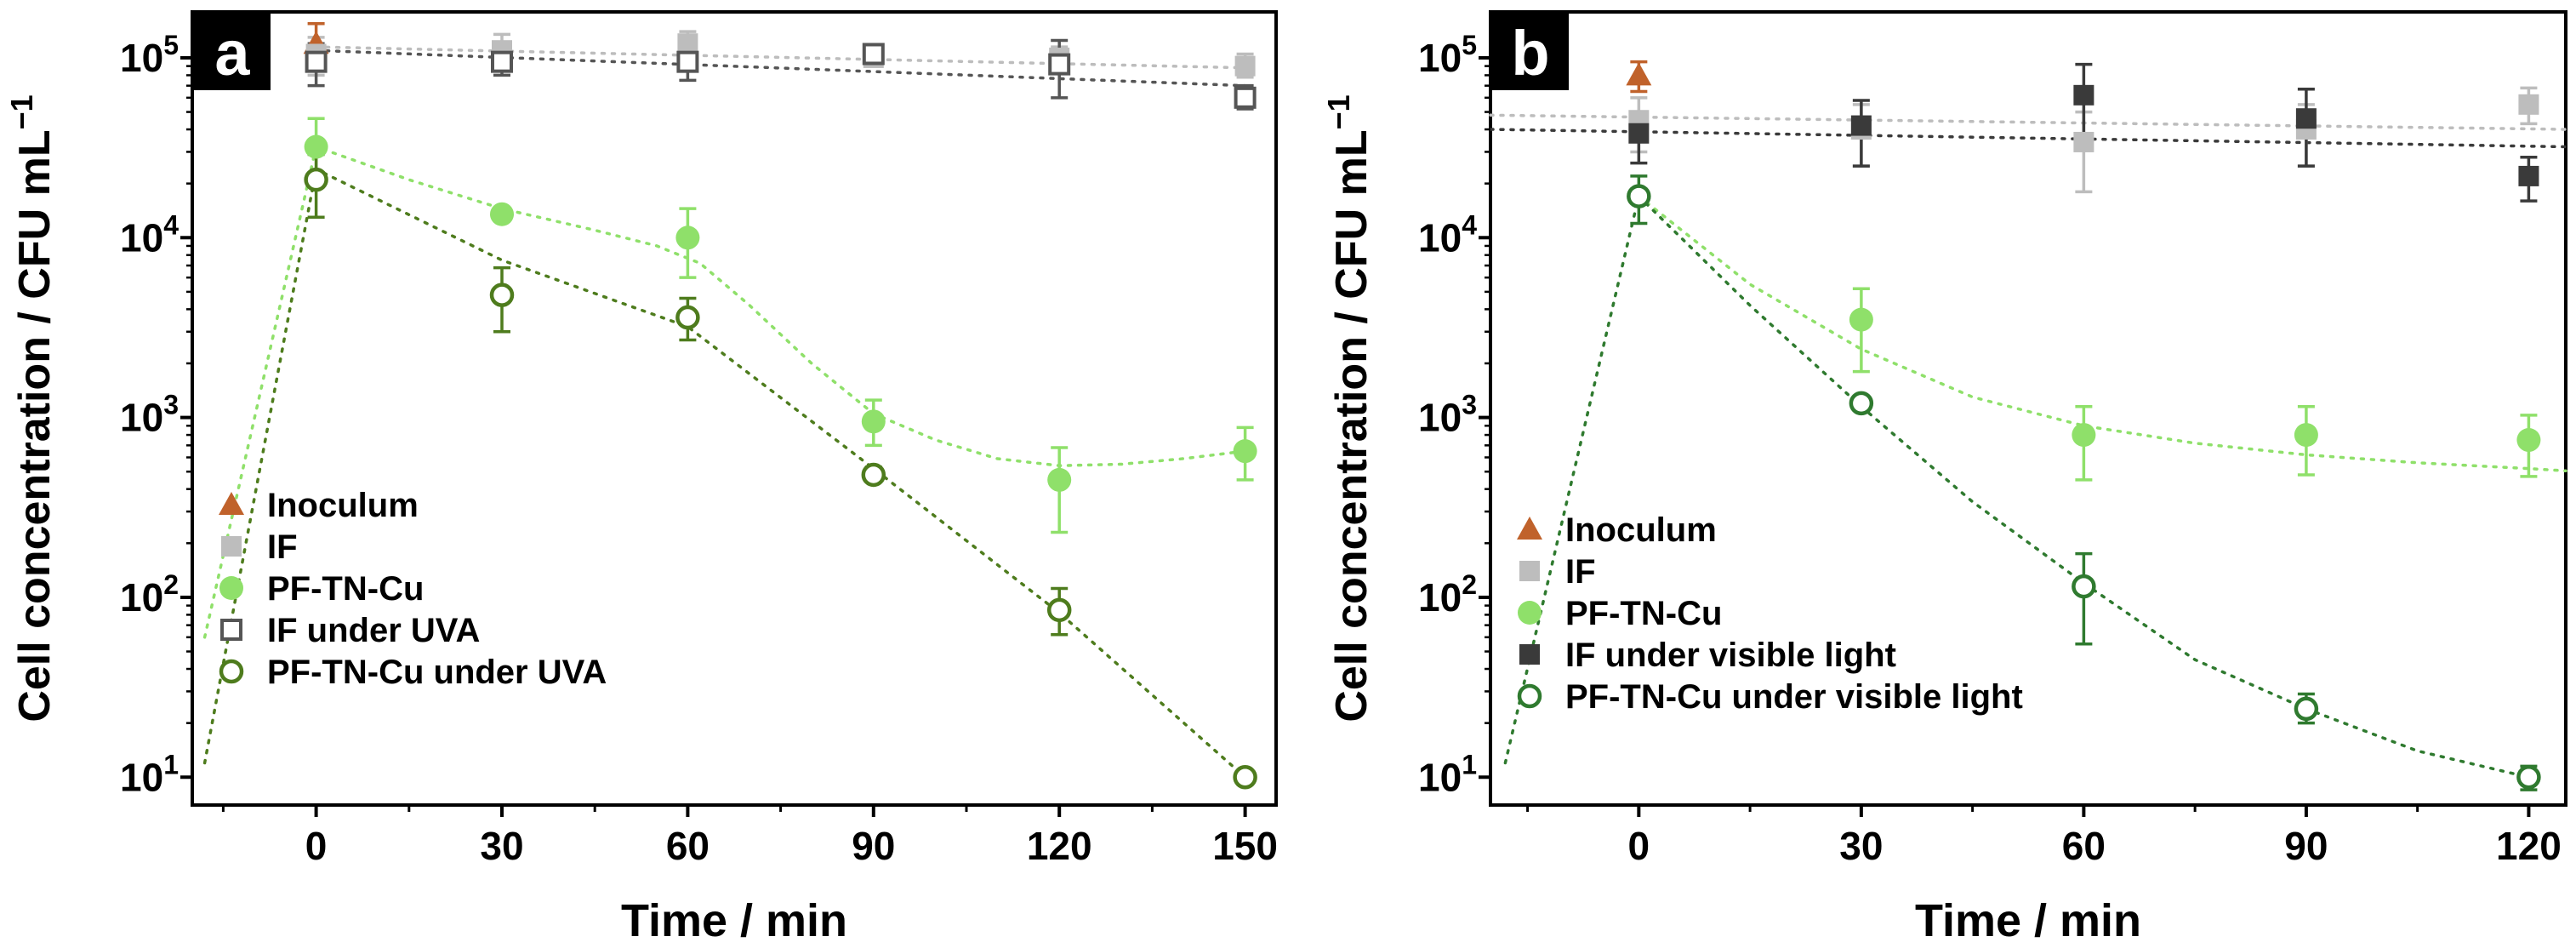 Image resolution: width=2576 pixels, height=948 pixels. I want to click on panel-b-legend-label-pf-tn-cu-under-visible-light: PF-TN-Cu under visible light, so click(1794, 697).